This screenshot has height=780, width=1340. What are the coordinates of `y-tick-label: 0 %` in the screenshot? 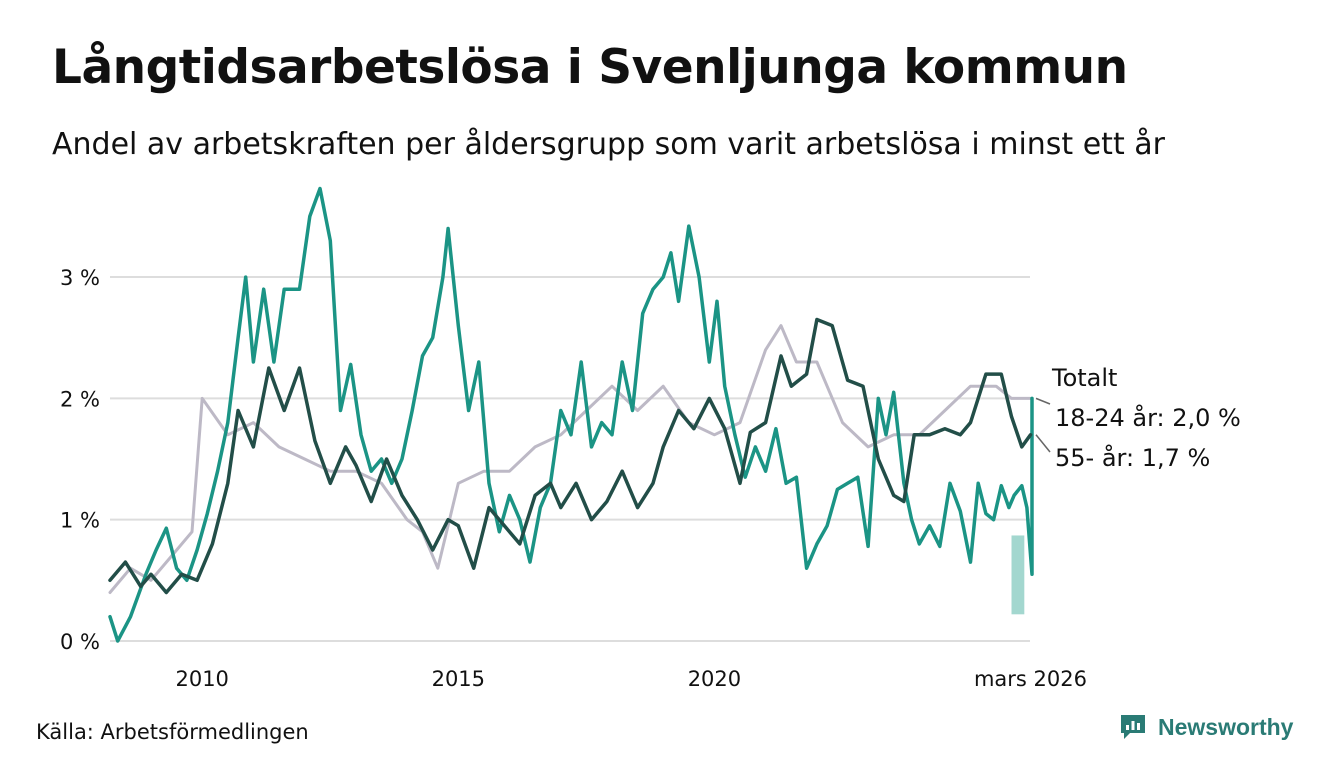 It's located at (80, 642).